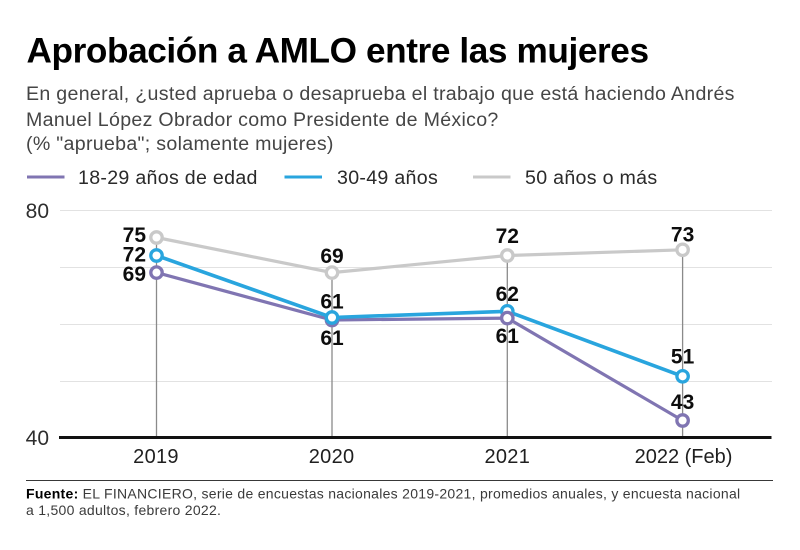  I want to click on svg-text: 75, so click(135, 235).